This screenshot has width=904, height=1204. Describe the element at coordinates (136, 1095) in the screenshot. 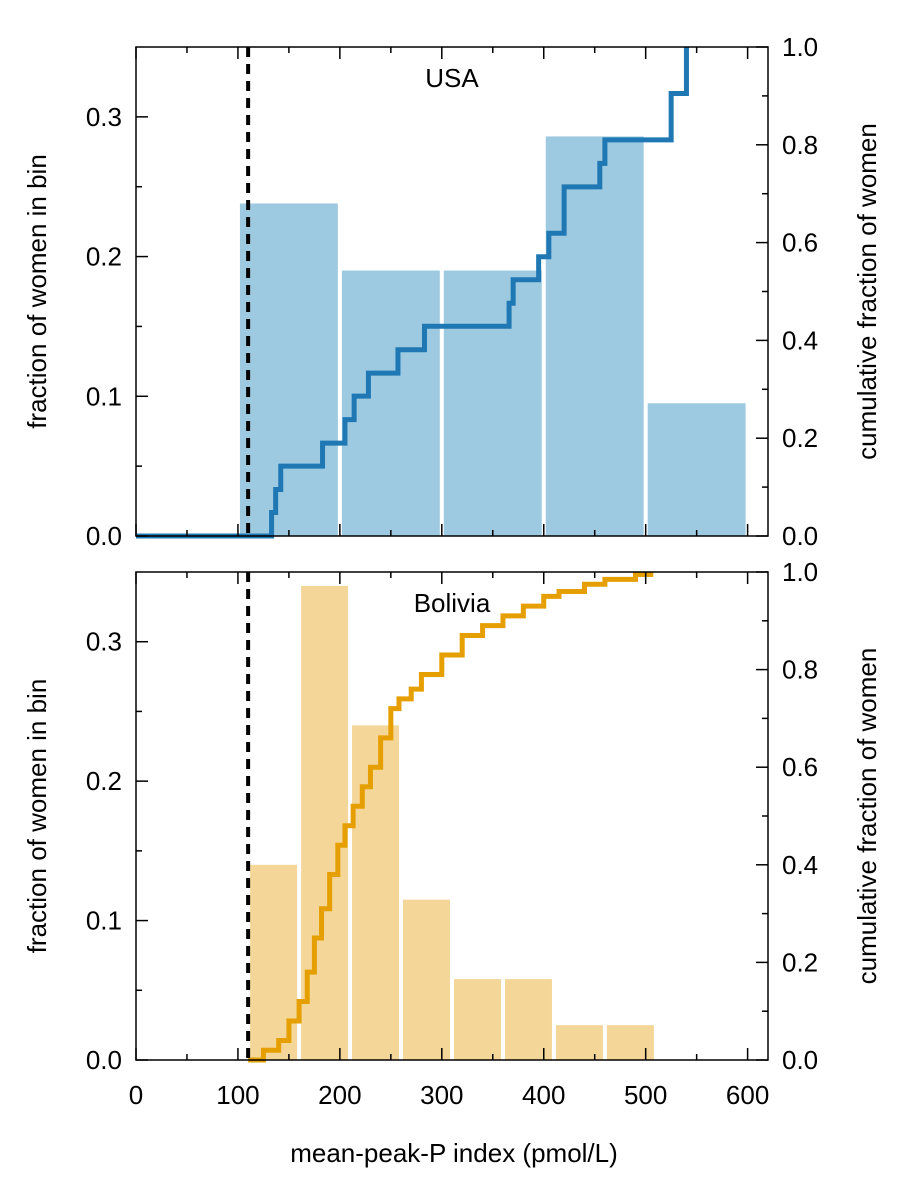

I see `x-tick-label: 0` at that location.